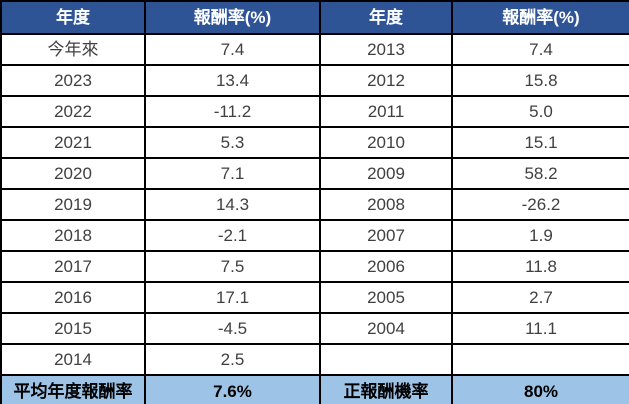 The image size is (629, 404). What do you see at coordinates (232, 80) in the screenshot?
I see `return-cell: 13.4` at bounding box center [232, 80].